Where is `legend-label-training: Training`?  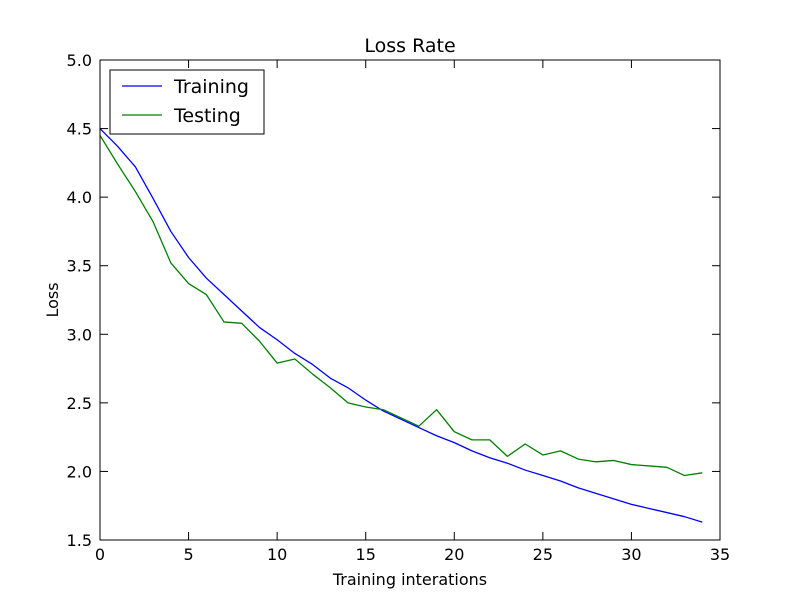 legend-label-training: Training is located at coordinates (211, 87).